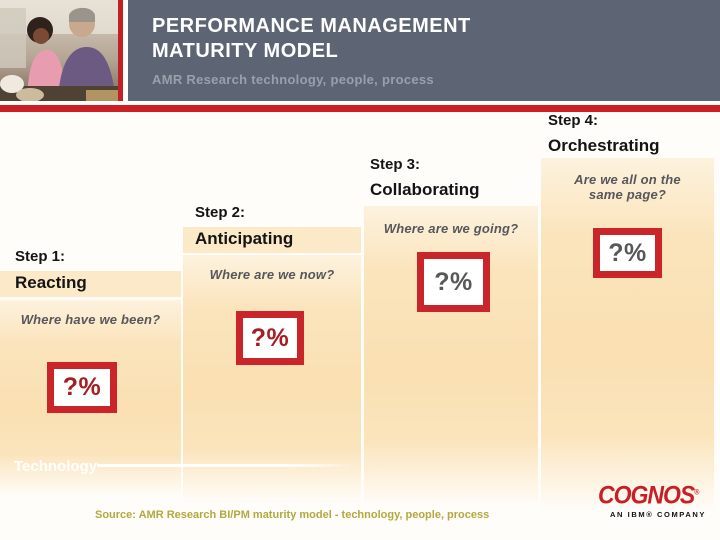  What do you see at coordinates (627, 187) in the screenshot?
I see `step-4-question: Are we all on the same page?` at bounding box center [627, 187].